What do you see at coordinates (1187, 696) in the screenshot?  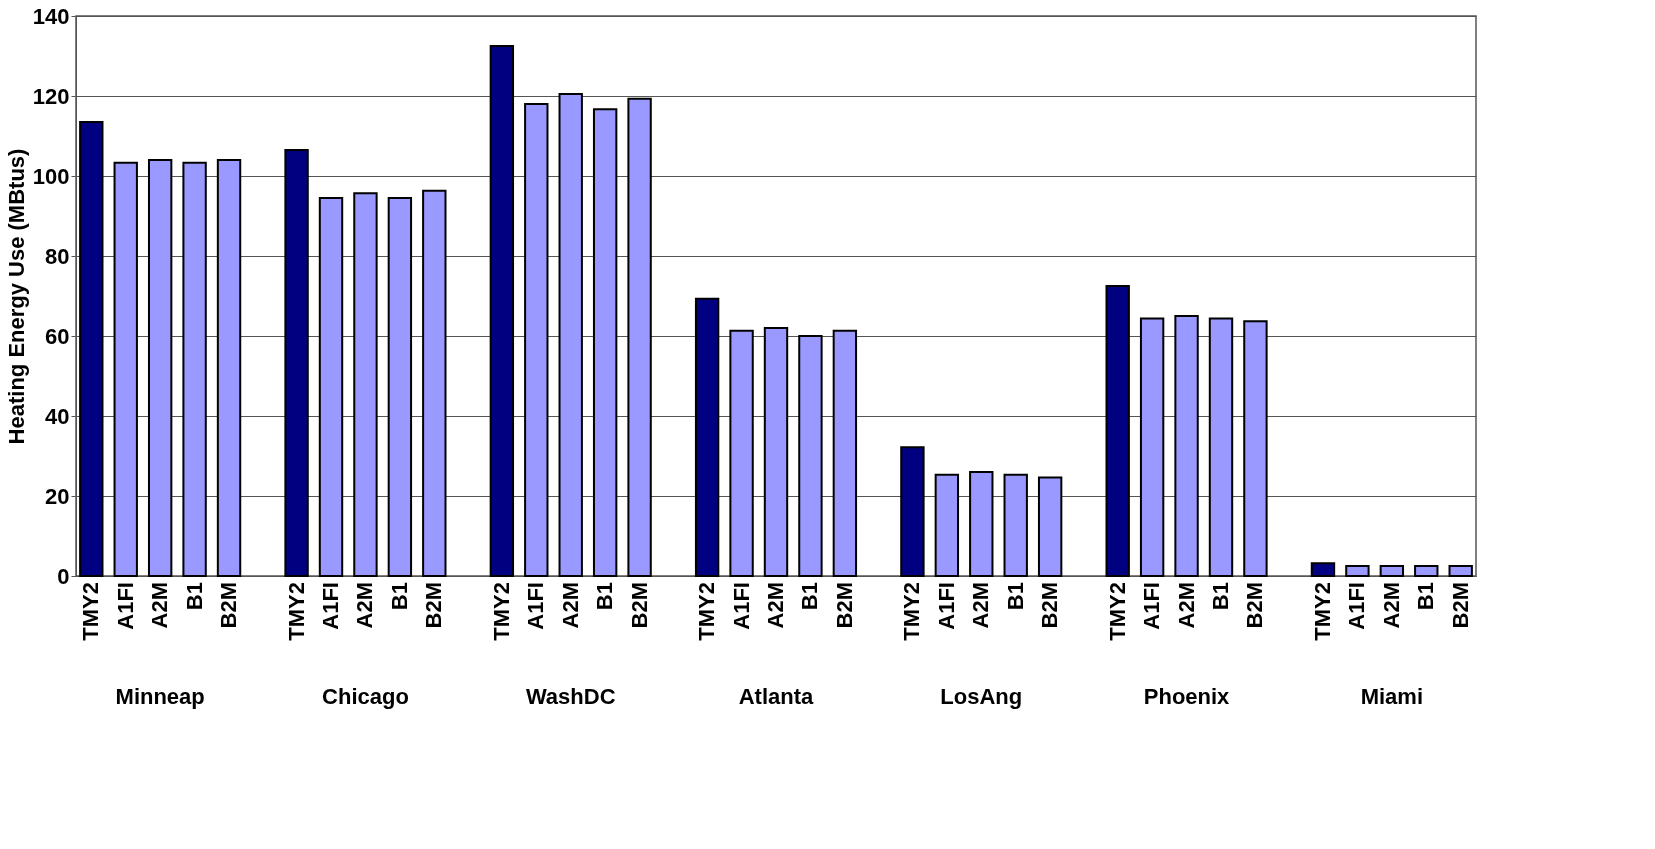 I see `x-tick-label: Phoenix` at bounding box center [1187, 696].